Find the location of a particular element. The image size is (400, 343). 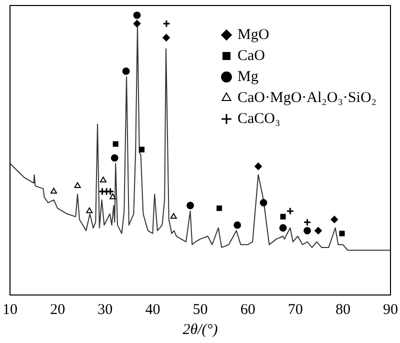

legend-label: Mg is located at coordinates (248, 76).